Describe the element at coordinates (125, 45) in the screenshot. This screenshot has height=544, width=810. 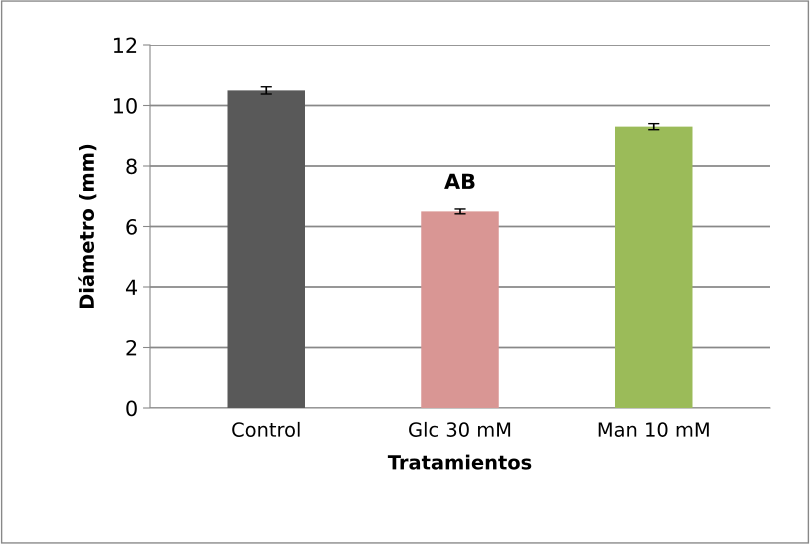
I see `y-tick-label: 12` at that location.